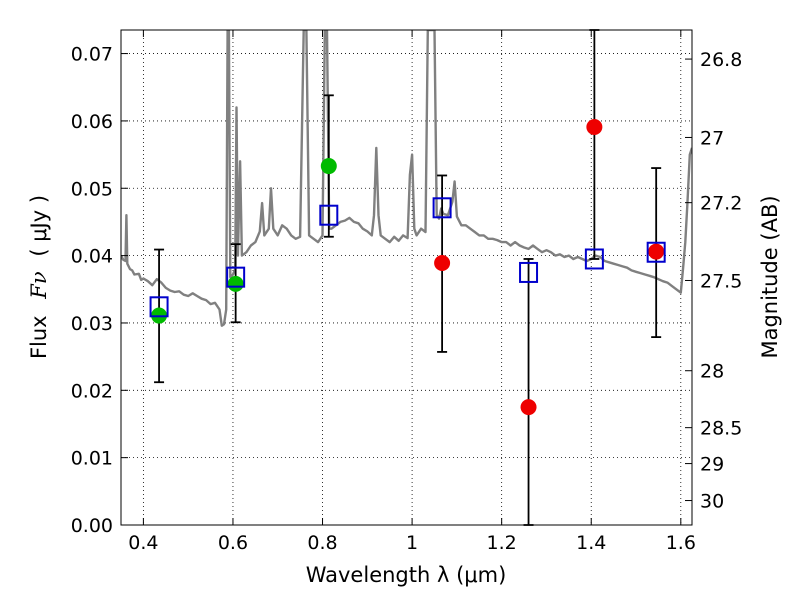  What do you see at coordinates (92, 55) in the screenshot?
I see `y-tick-label: 0.07` at bounding box center [92, 55].